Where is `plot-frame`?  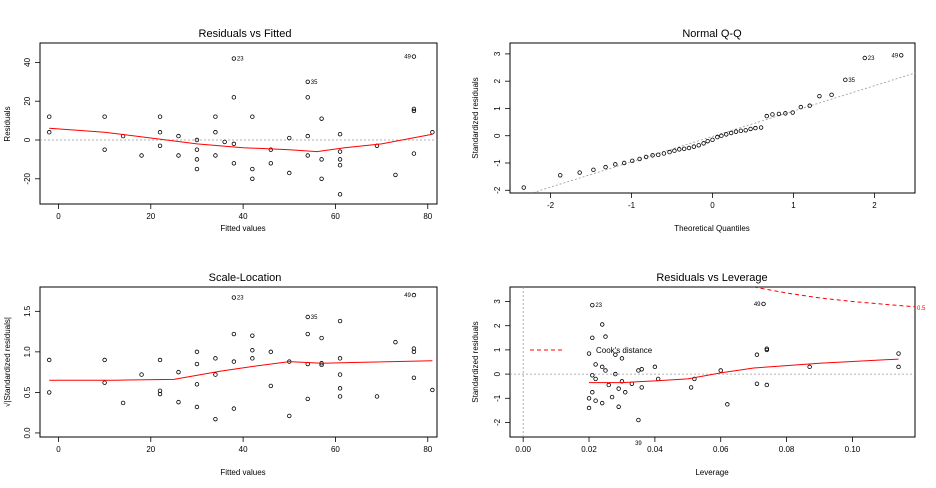
plot-frame is located at coordinates (712, 118).